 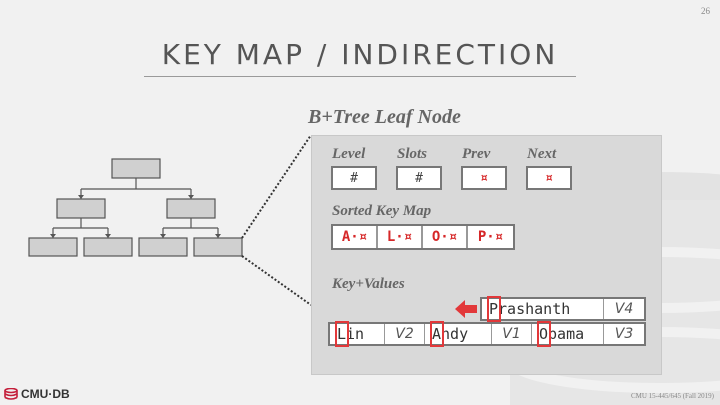 I want to click on sorted-key-map-label: Sorted Key Map, so click(x=382, y=211).